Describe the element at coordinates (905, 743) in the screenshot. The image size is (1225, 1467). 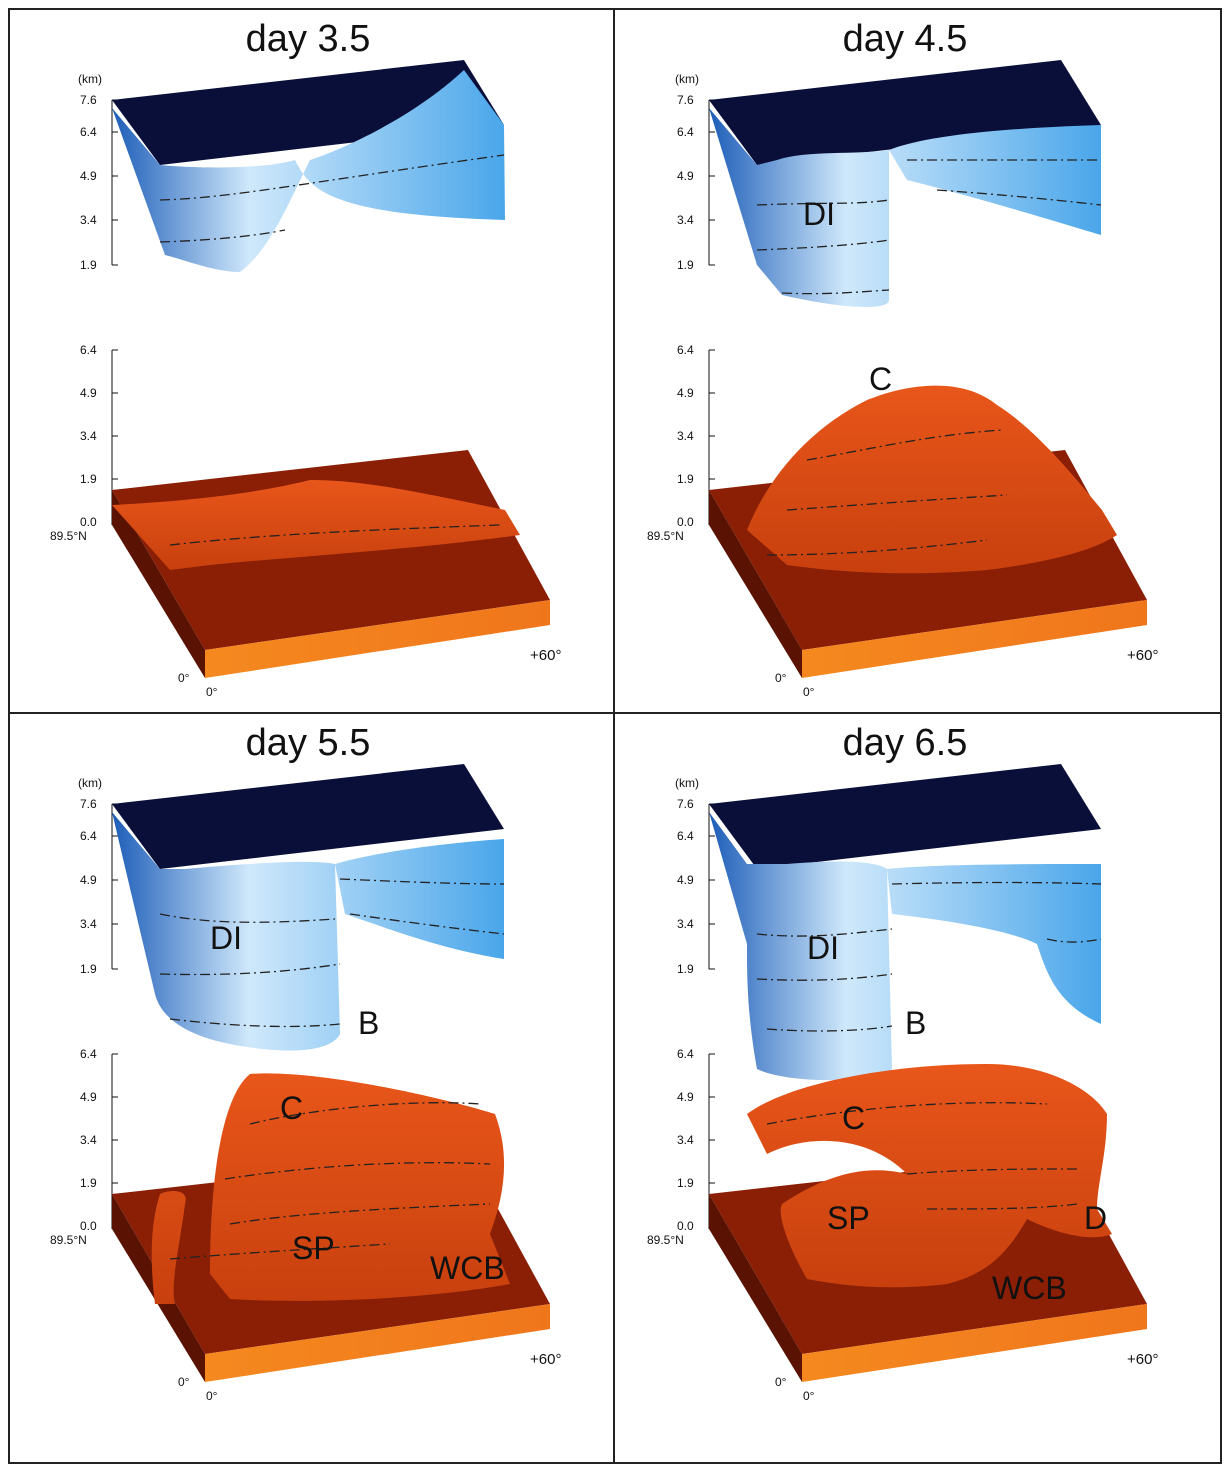
I see `panel-title: day 6.5` at that location.